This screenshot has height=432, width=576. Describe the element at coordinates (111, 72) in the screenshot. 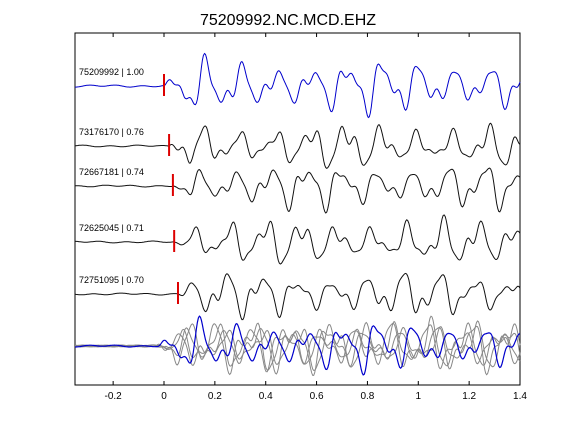

I see `trace-label: 75209992 | 1.00` at that location.